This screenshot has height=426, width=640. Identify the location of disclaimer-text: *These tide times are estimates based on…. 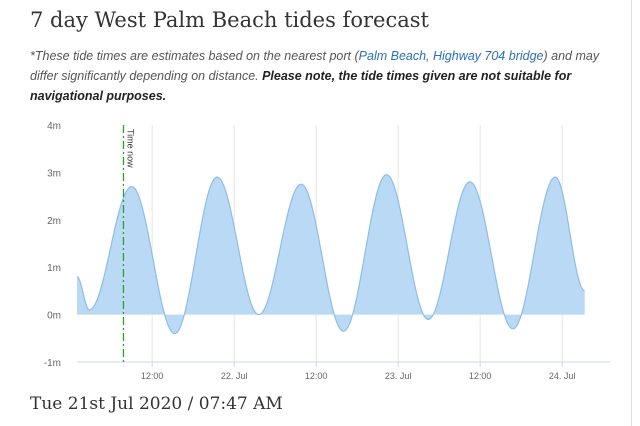
(325, 76).